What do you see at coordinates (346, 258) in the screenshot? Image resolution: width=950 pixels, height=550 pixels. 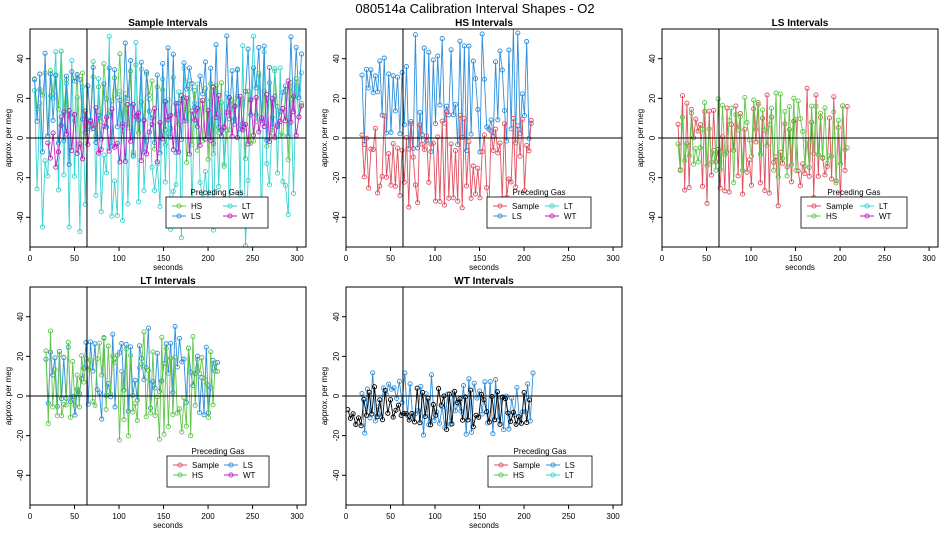 I see `x-tick-label: 0` at bounding box center [346, 258].